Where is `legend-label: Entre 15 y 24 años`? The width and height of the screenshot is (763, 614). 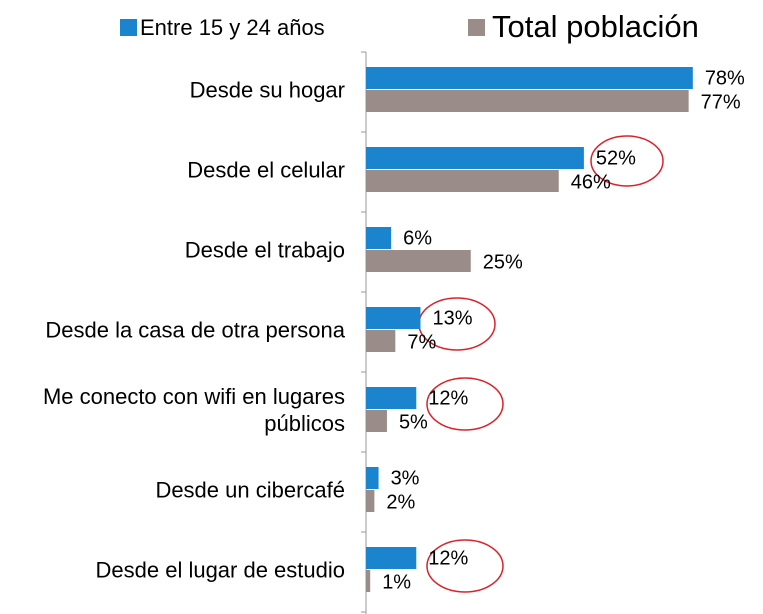
legend-label: Entre 15 y 24 años is located at coordinates (232, 27).